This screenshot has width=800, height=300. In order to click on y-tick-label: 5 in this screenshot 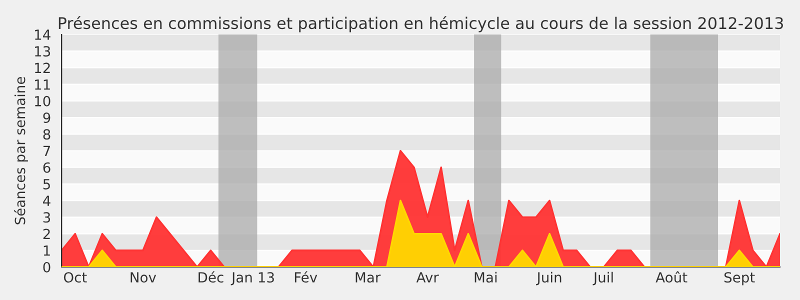, I will do `click(46, 184)`.